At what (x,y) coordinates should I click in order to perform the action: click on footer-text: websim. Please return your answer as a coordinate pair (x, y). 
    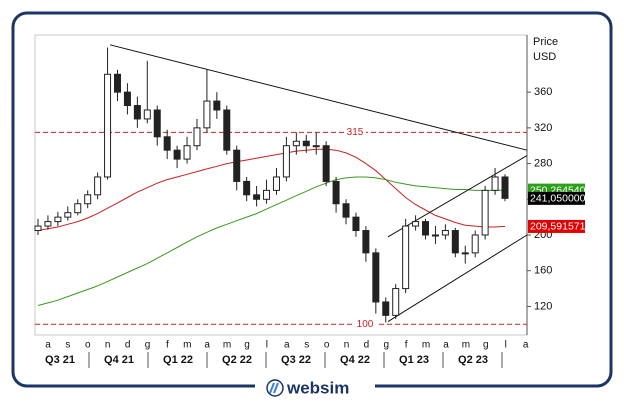
    Looking at the image, I should click on (317, 387).